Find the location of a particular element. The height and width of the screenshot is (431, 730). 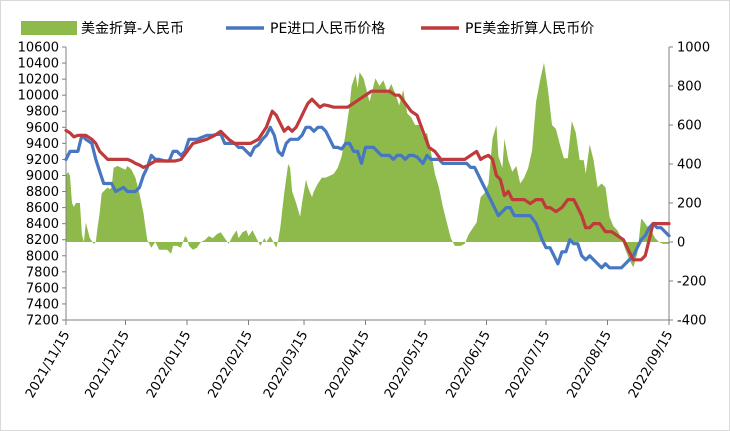

left-tick-label: 8800 is located at coordinates (42, 192).